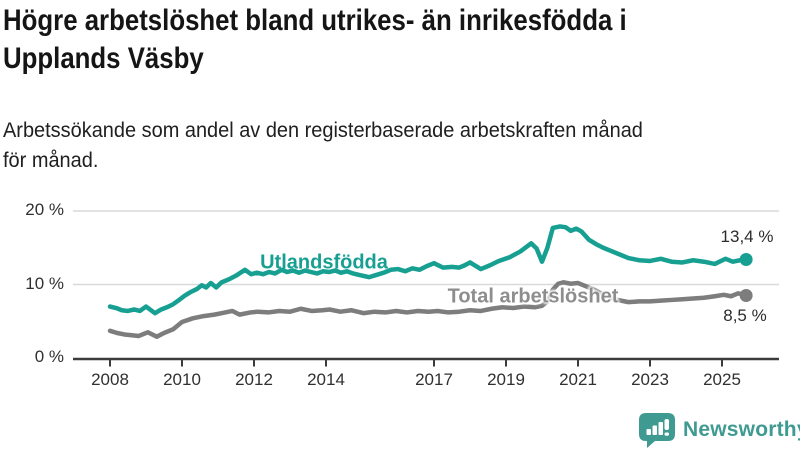  Describe the element at coordinates (745, 315) in the screenshot. I see `end-value-label-total: 8,5 %` at that location.